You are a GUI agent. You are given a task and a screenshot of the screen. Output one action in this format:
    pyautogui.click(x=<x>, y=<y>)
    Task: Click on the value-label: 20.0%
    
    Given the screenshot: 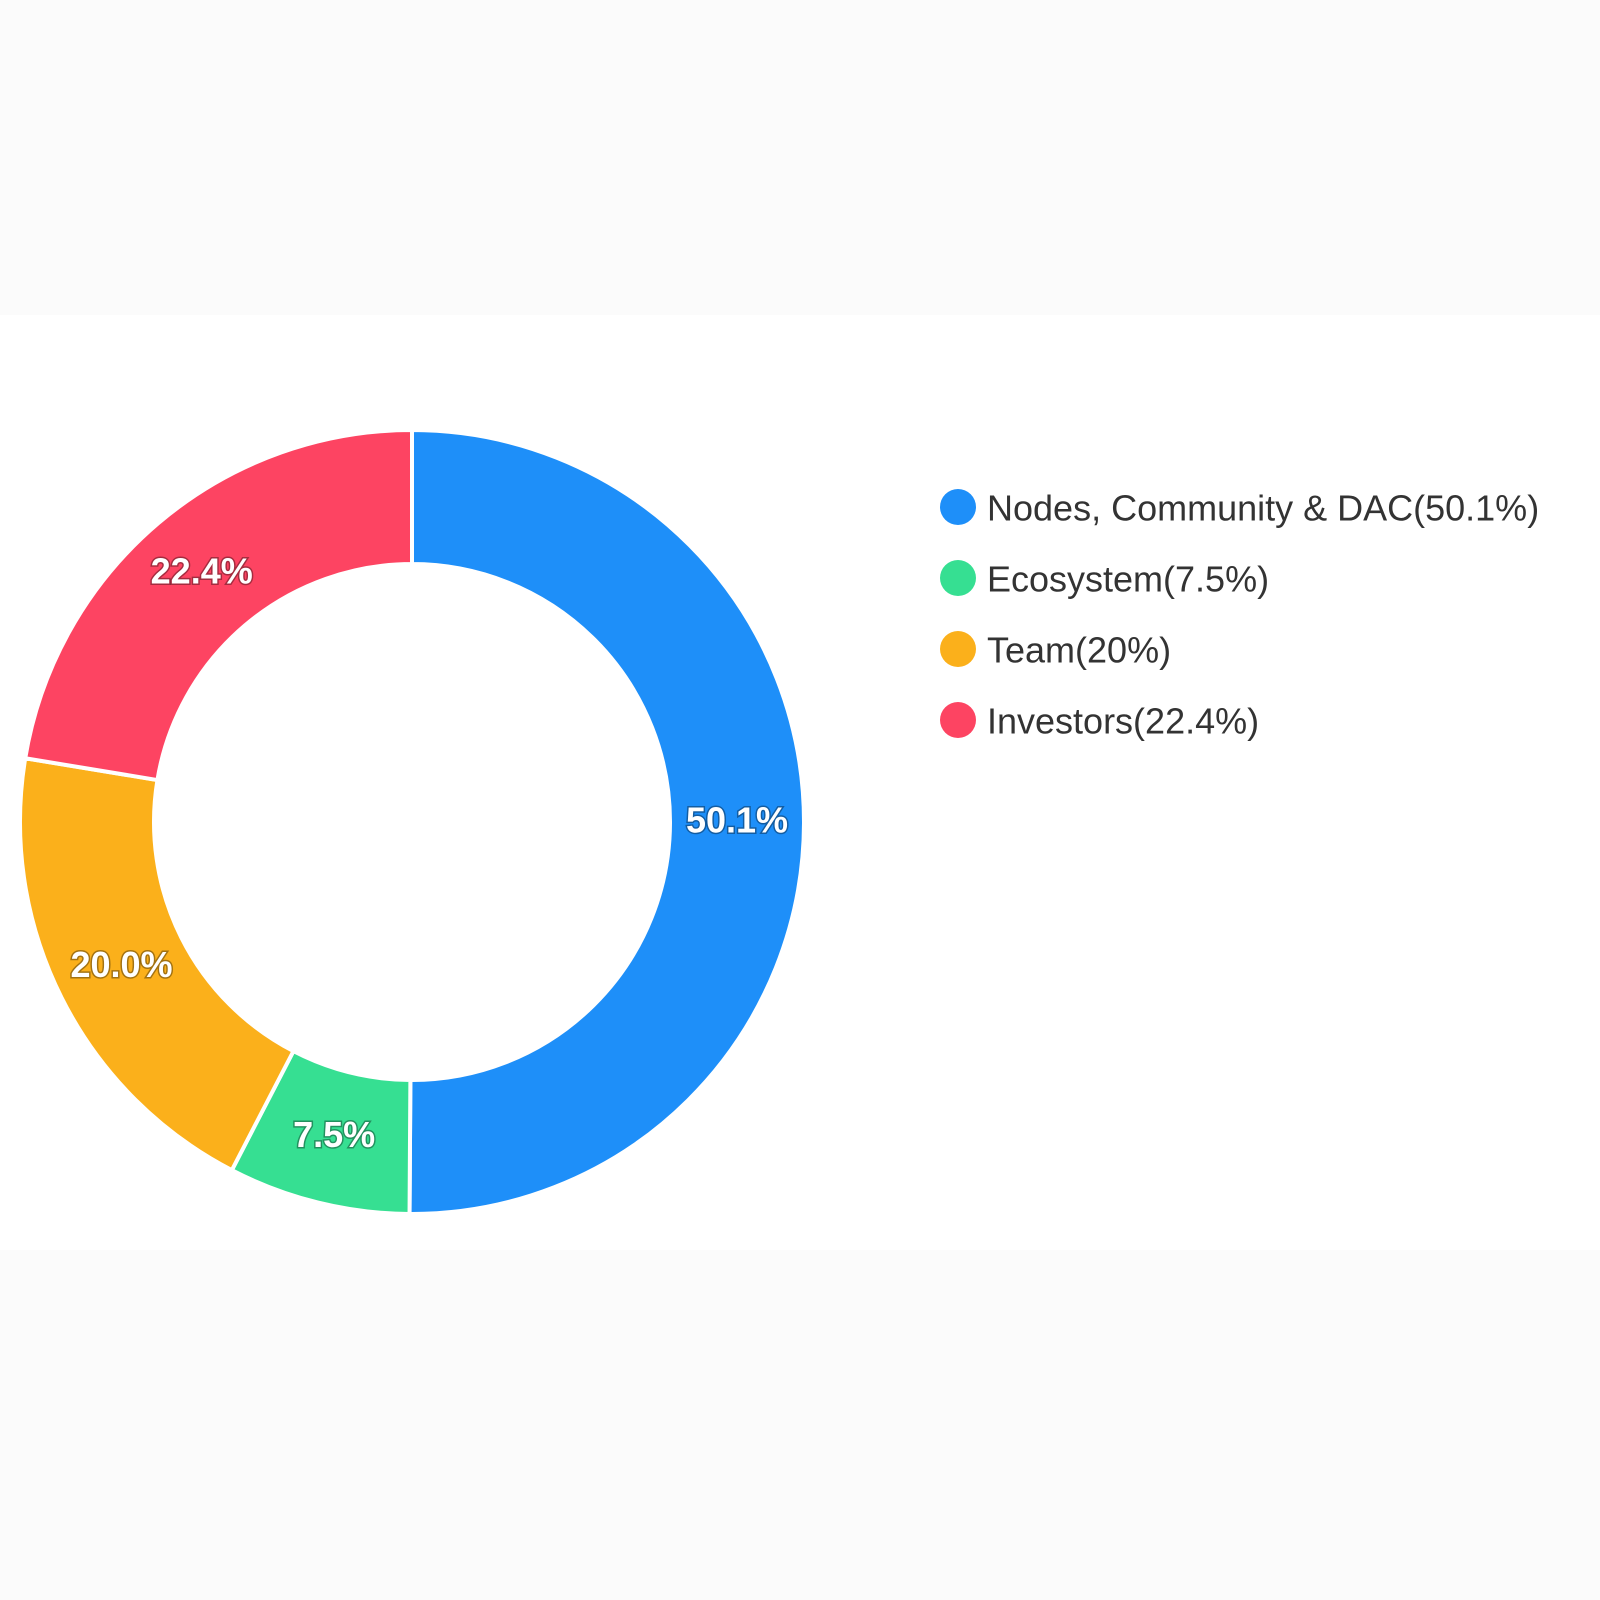 What is the action you would take?
    pyautogui.click(x=121, y=964)
    